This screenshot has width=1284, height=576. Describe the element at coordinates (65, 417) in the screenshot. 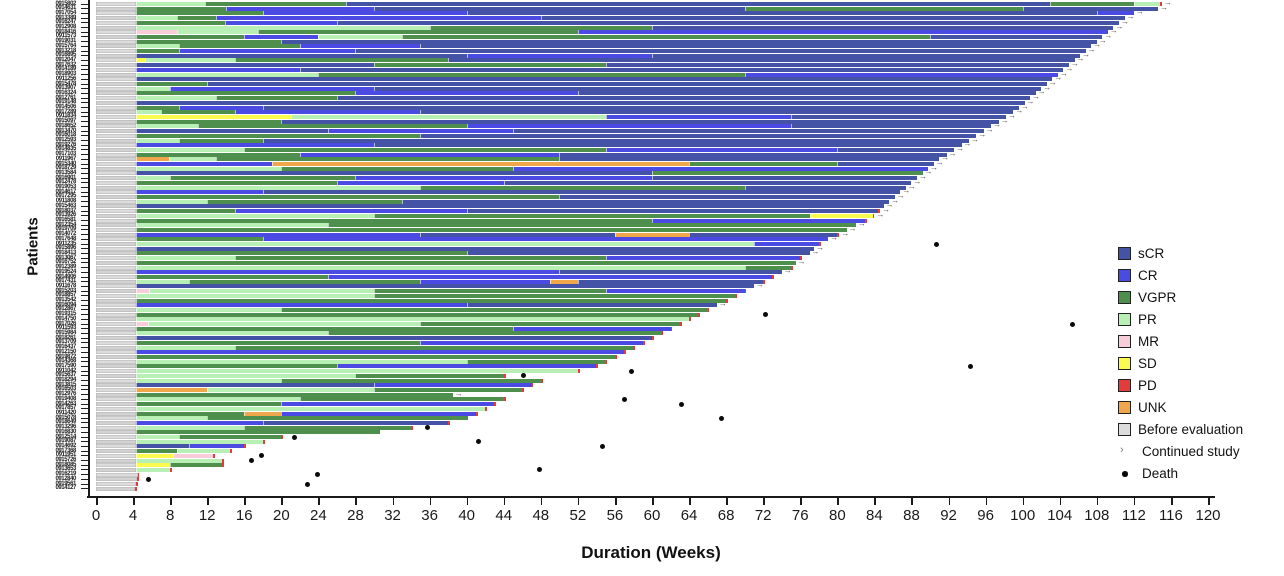

I see `patient-id-label: 0915078` at that location.